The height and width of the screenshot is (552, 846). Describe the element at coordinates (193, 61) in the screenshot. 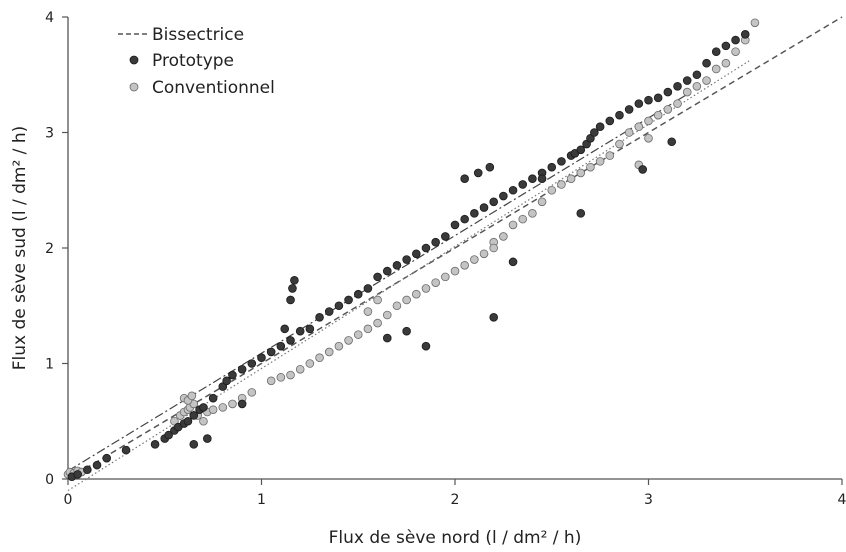

I see `legend-prototype-label: Prototype` at that location.